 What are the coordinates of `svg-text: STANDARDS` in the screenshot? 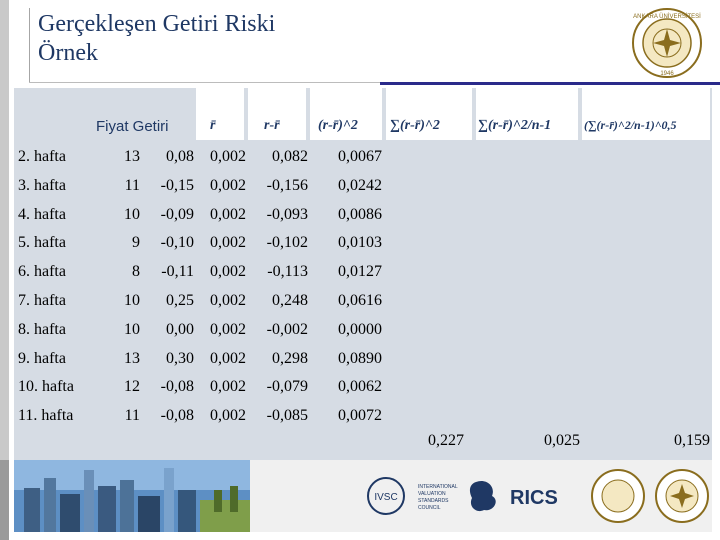 It's located at (433, 501).